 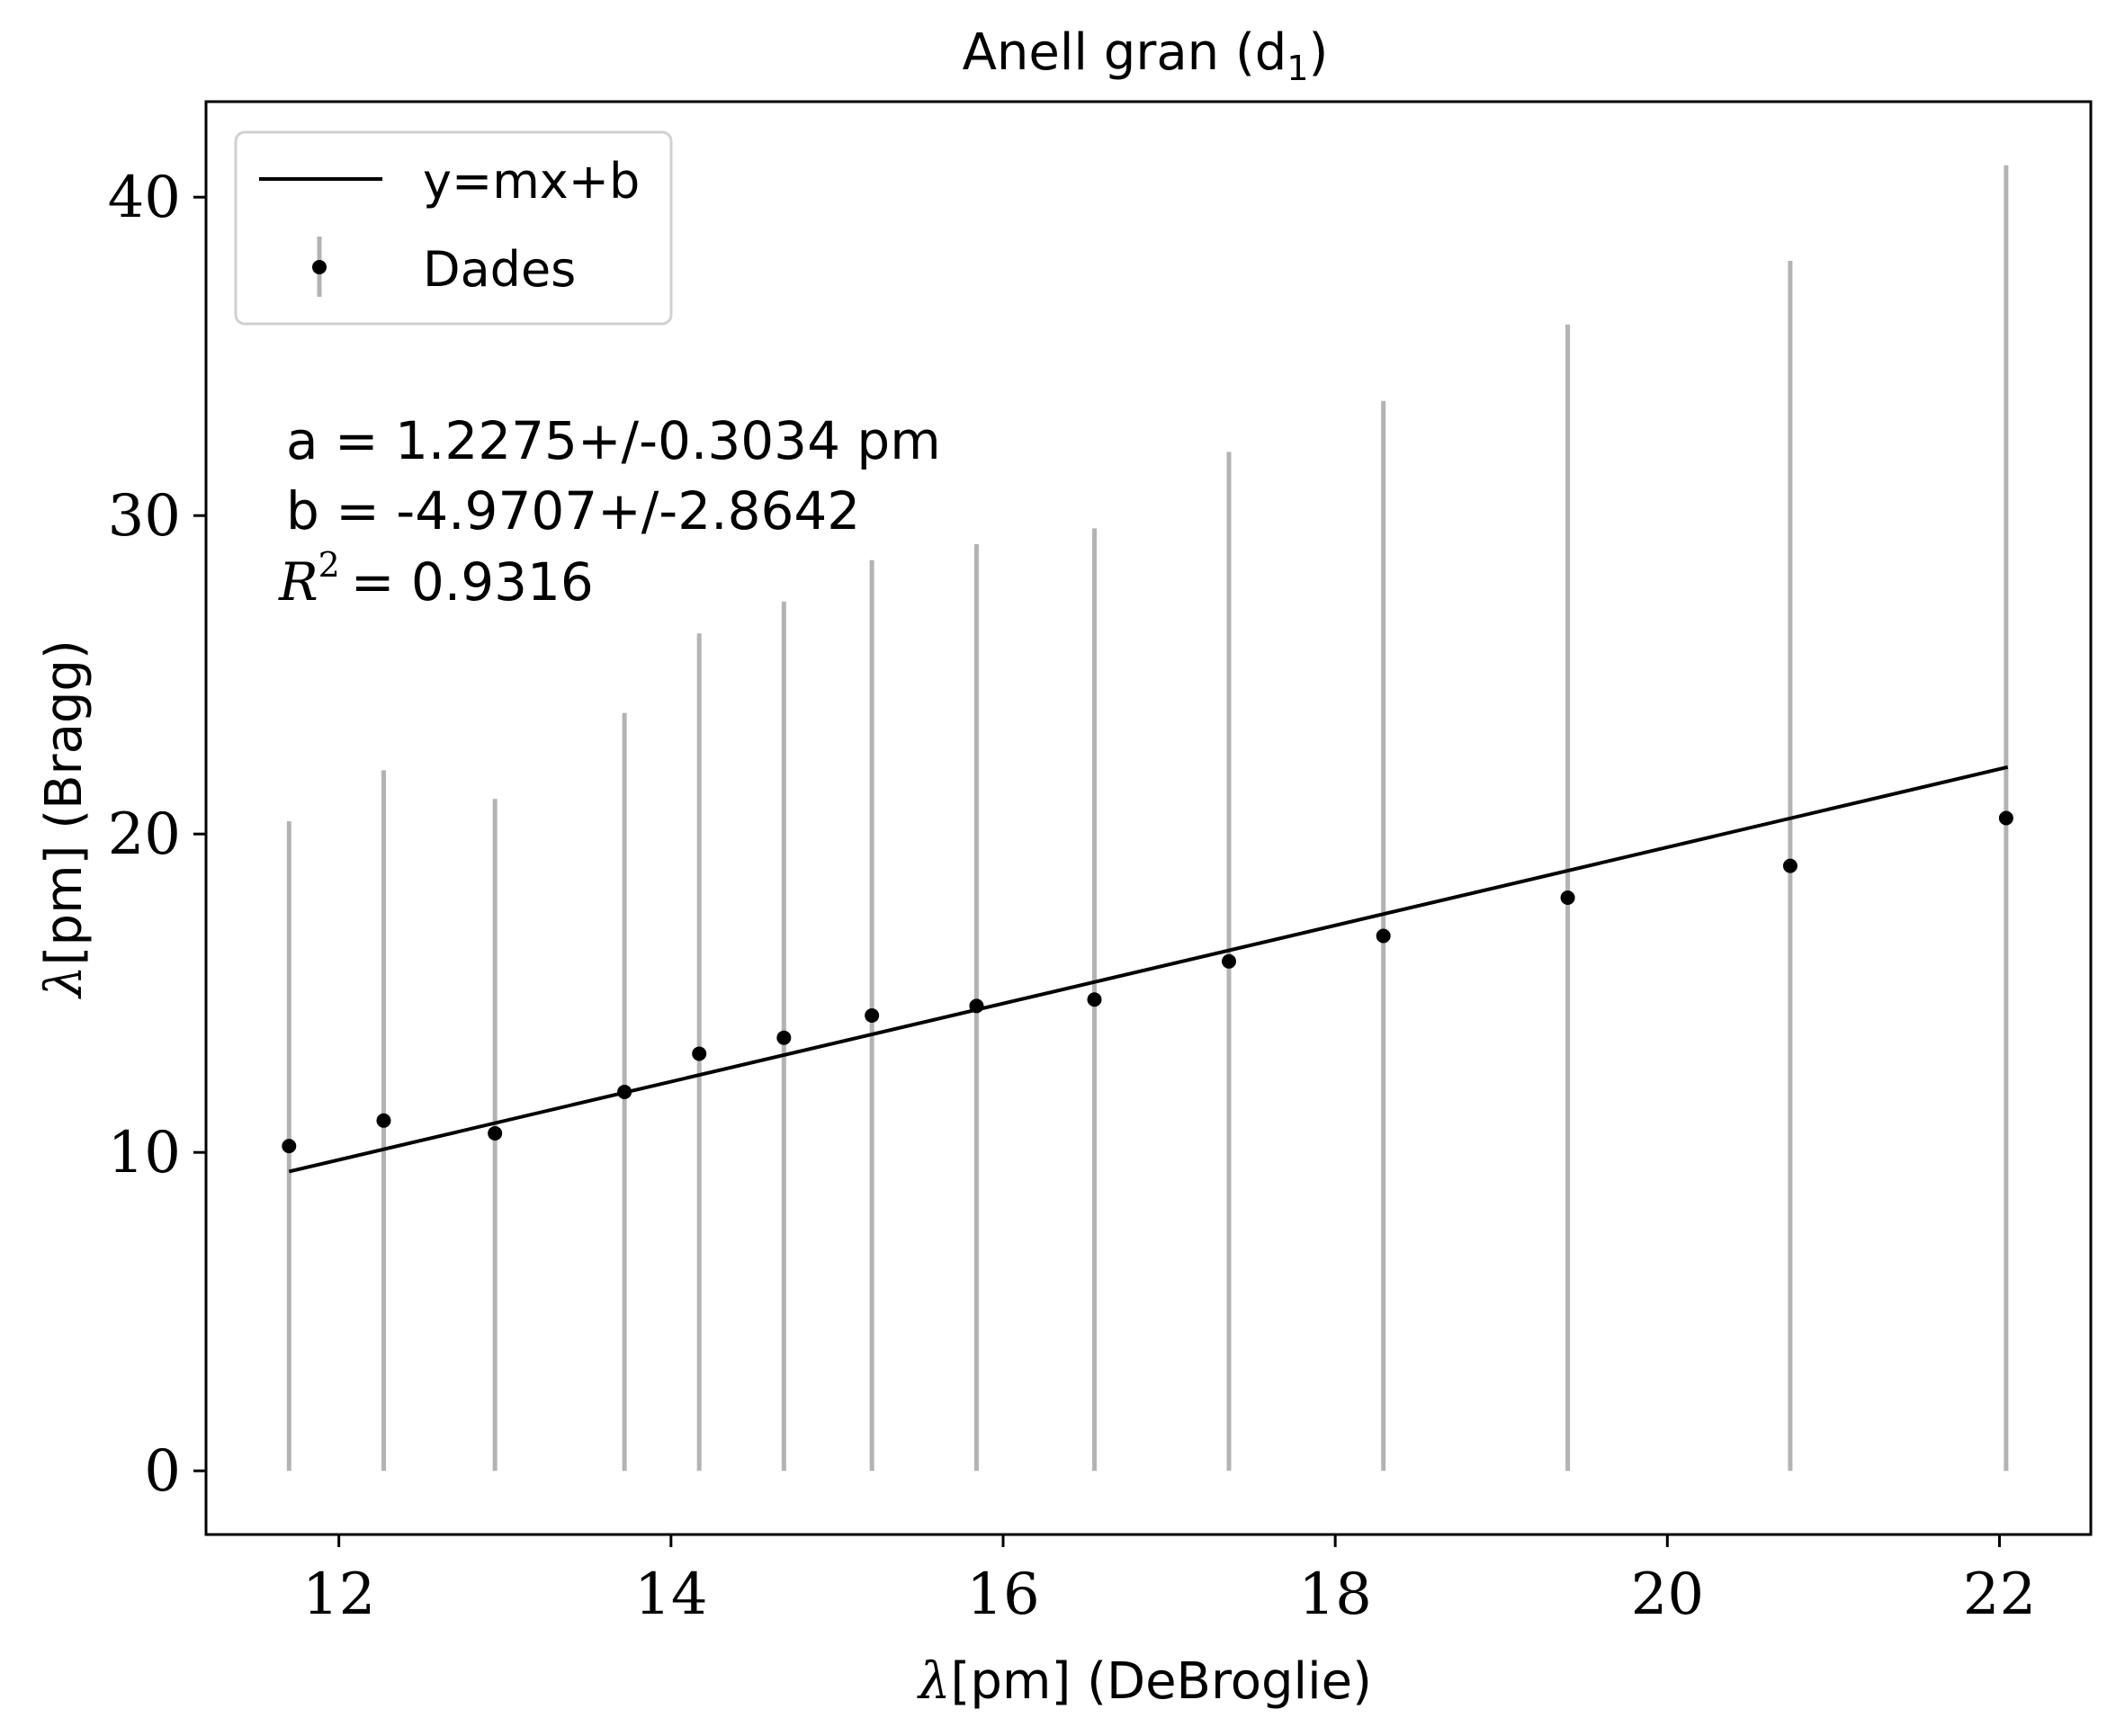 I want to click on x-axis-title-text: [pm] (DeBroglie), so click(x=1161, y=1681).